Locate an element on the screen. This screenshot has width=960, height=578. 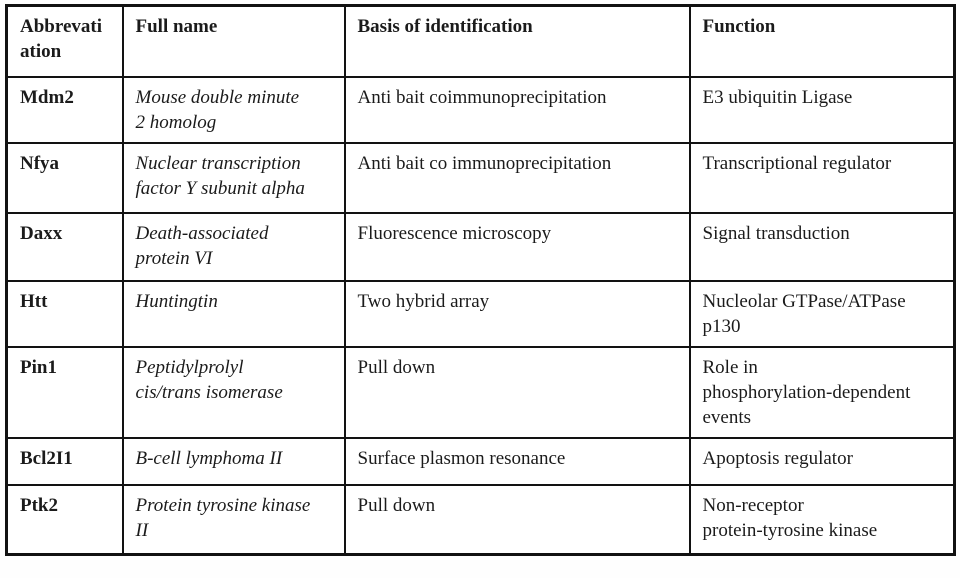
column-header-function: Function is located at coordinates (822, 41).